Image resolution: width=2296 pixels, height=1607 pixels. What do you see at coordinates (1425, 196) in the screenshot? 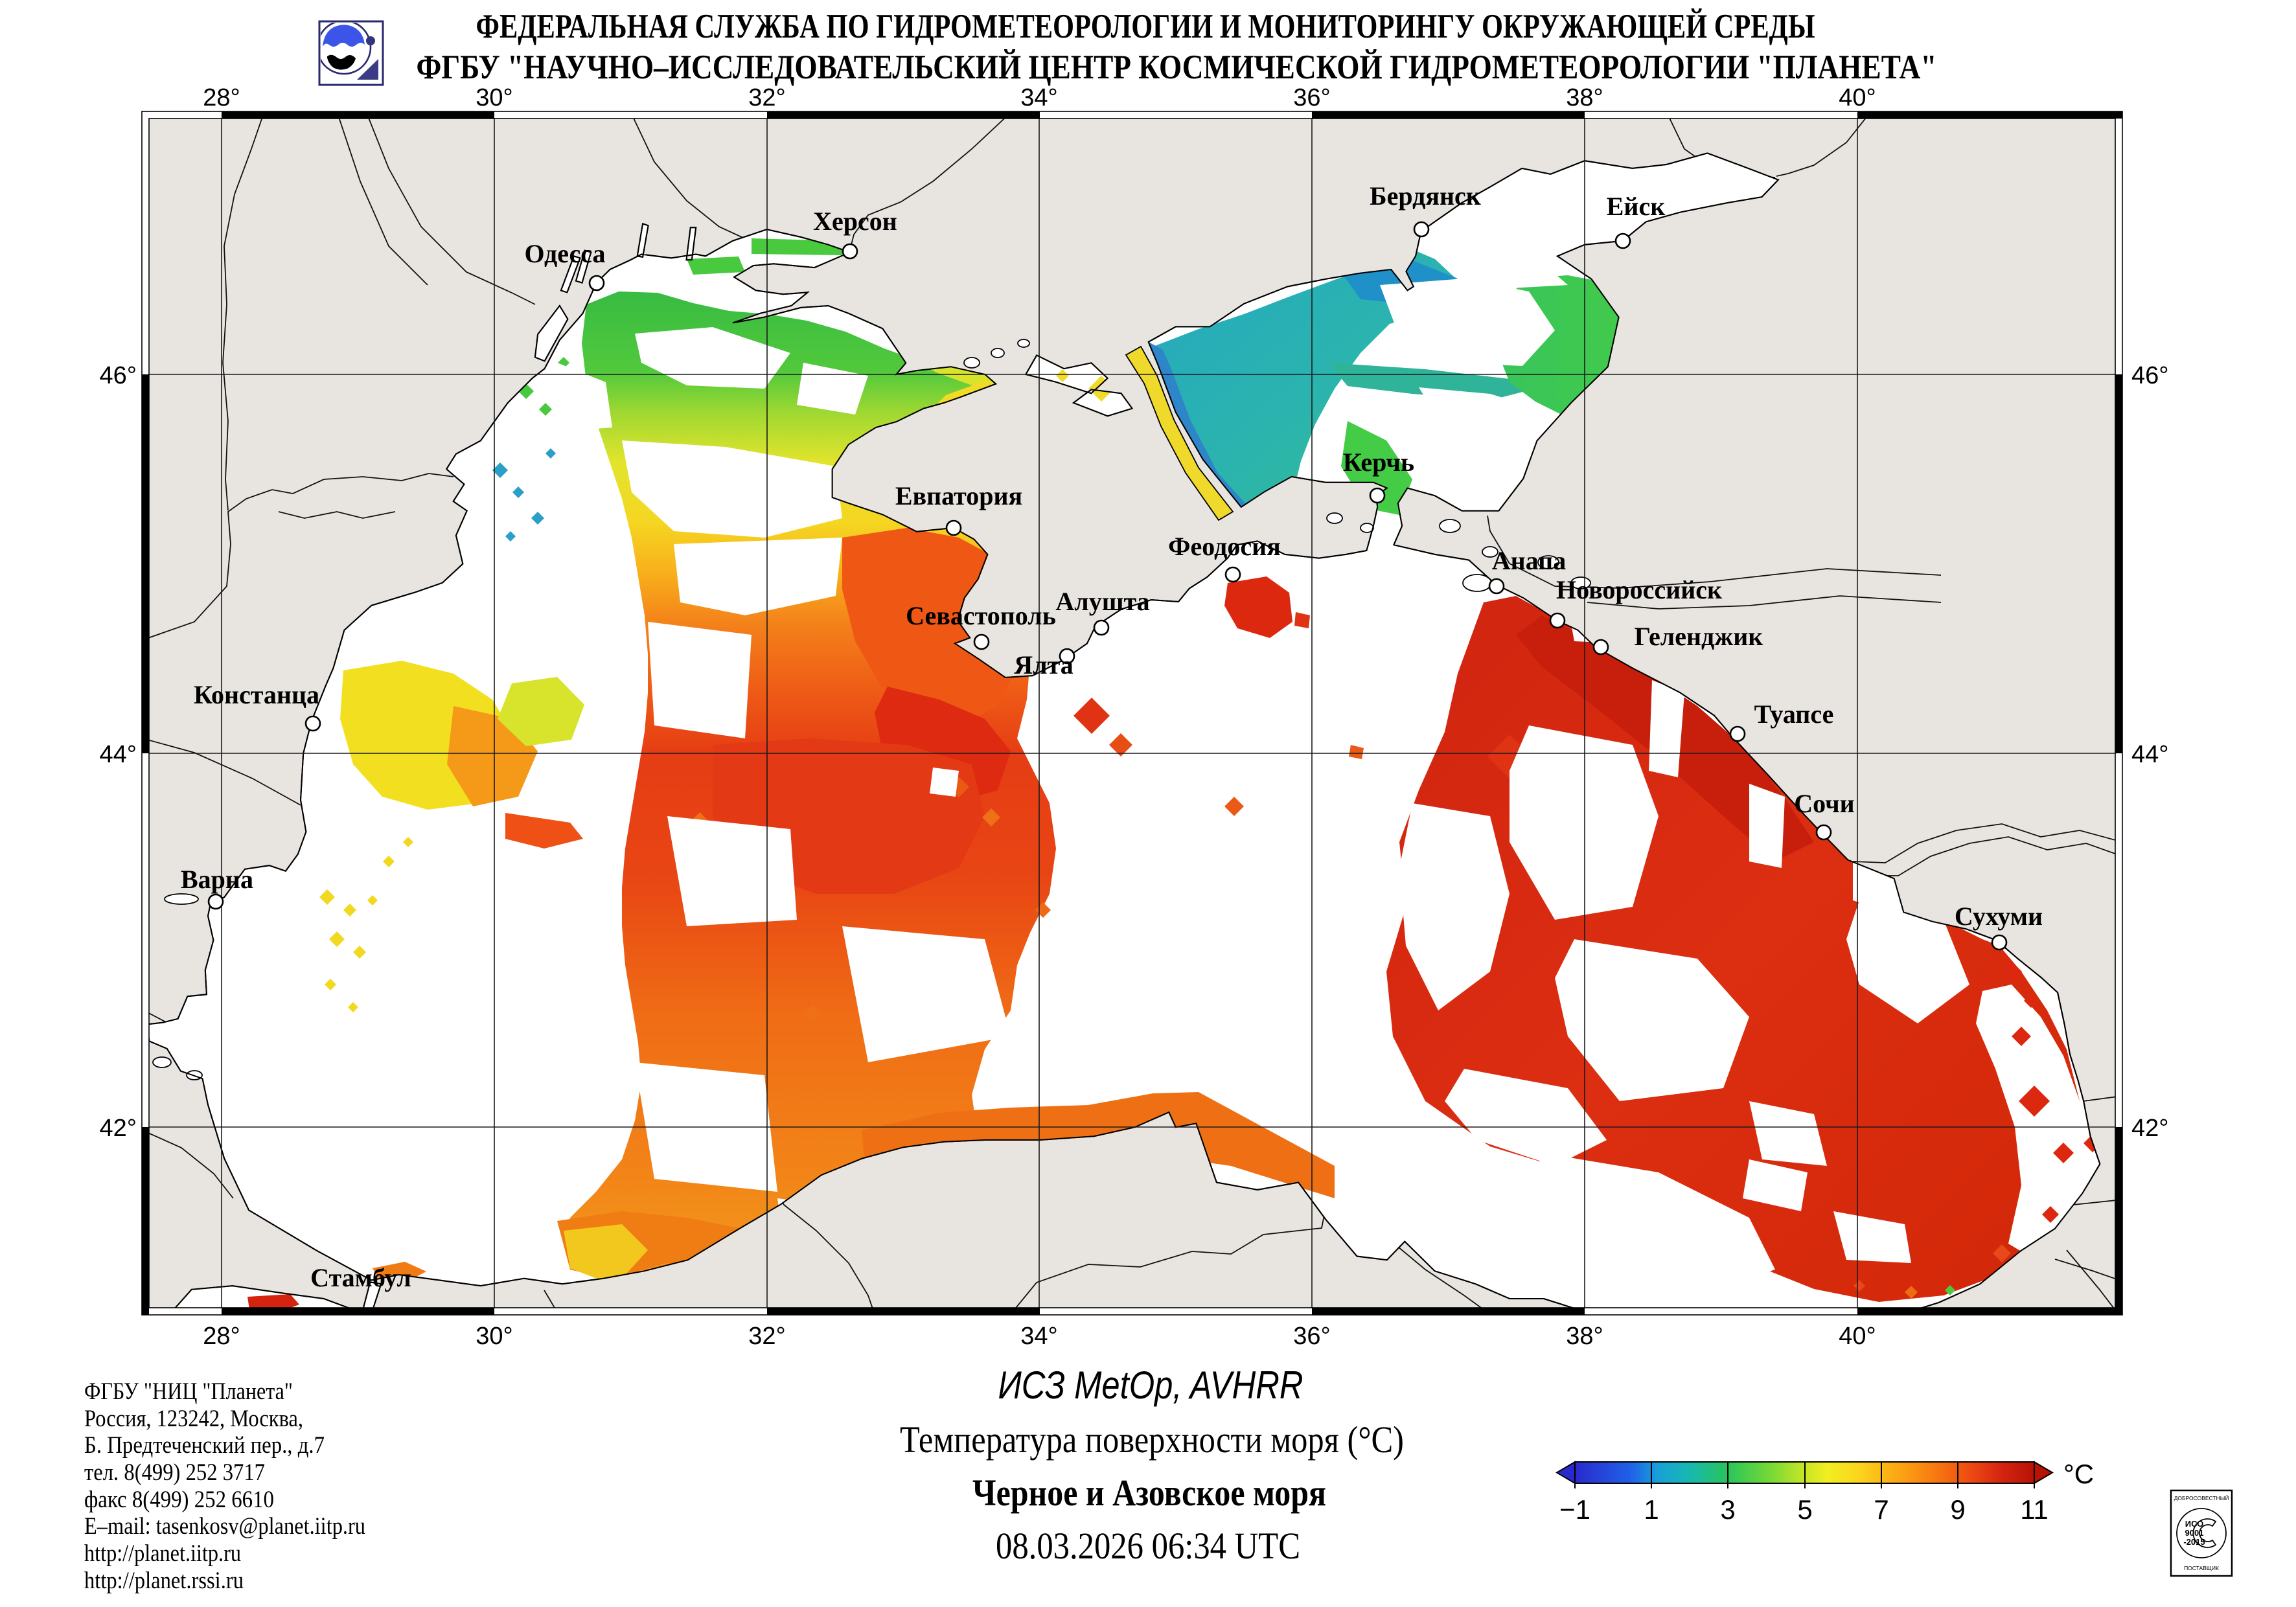
I see `svg-text: Бердянск` at bounding box center [1425, 196].